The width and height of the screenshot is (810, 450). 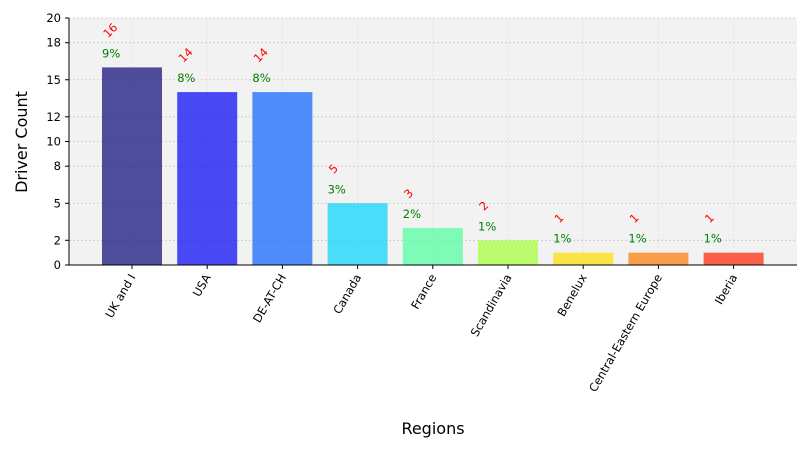 What do you see at coordinates (432, 428) in the screenshot?
I see `x-axis-title: Regions` at bounding box center [432, 428].